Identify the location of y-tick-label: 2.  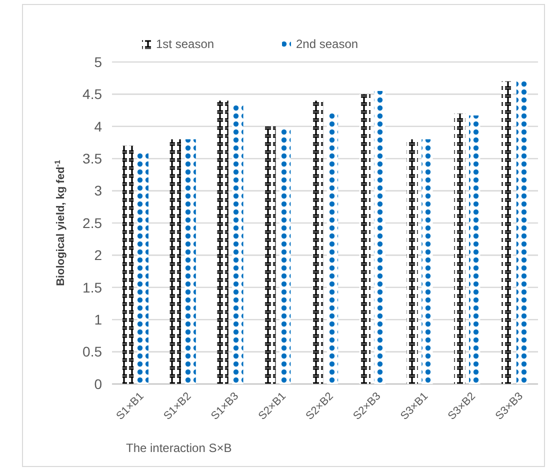
(98, 255).